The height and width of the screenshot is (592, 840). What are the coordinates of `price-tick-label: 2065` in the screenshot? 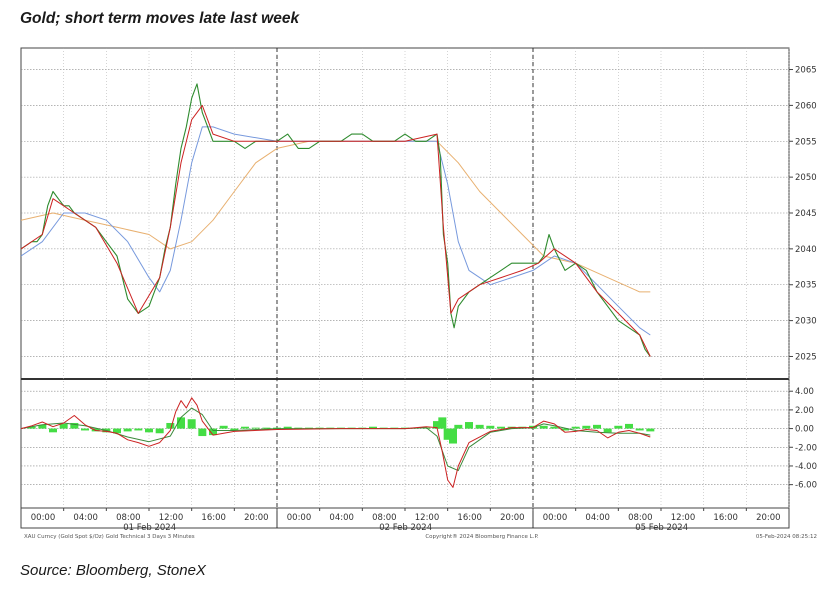 It's located at (806, 71).